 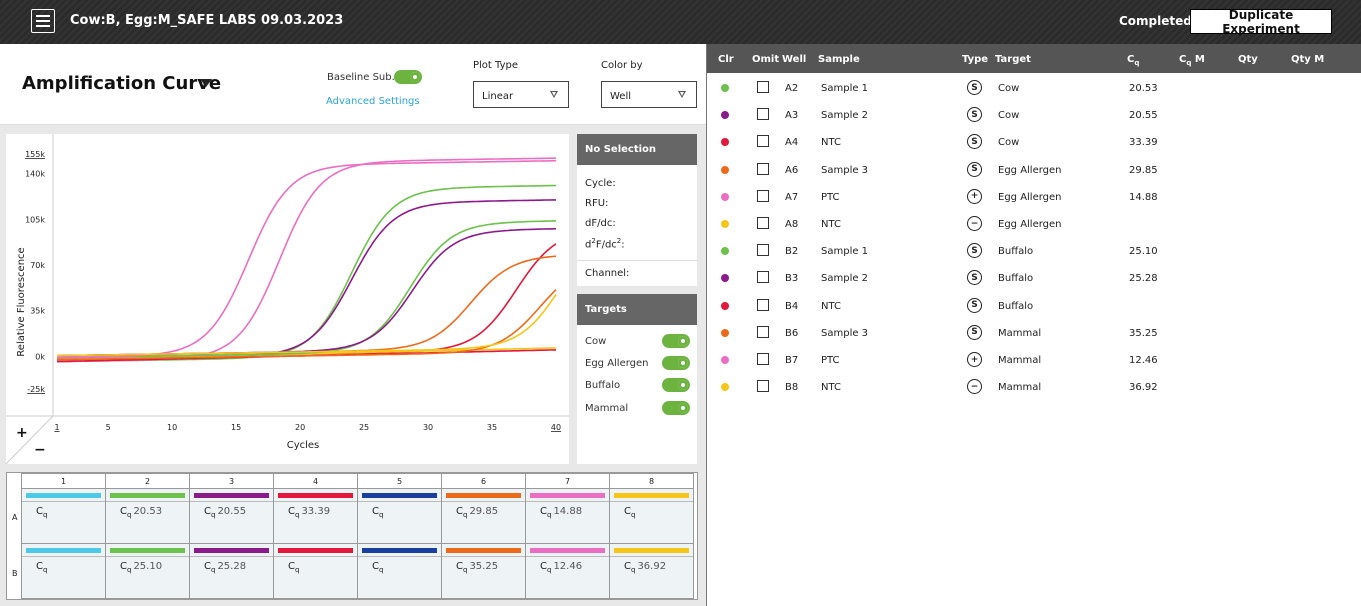 I want to click on sample-type-icon: +, so click(x=974, y=196).